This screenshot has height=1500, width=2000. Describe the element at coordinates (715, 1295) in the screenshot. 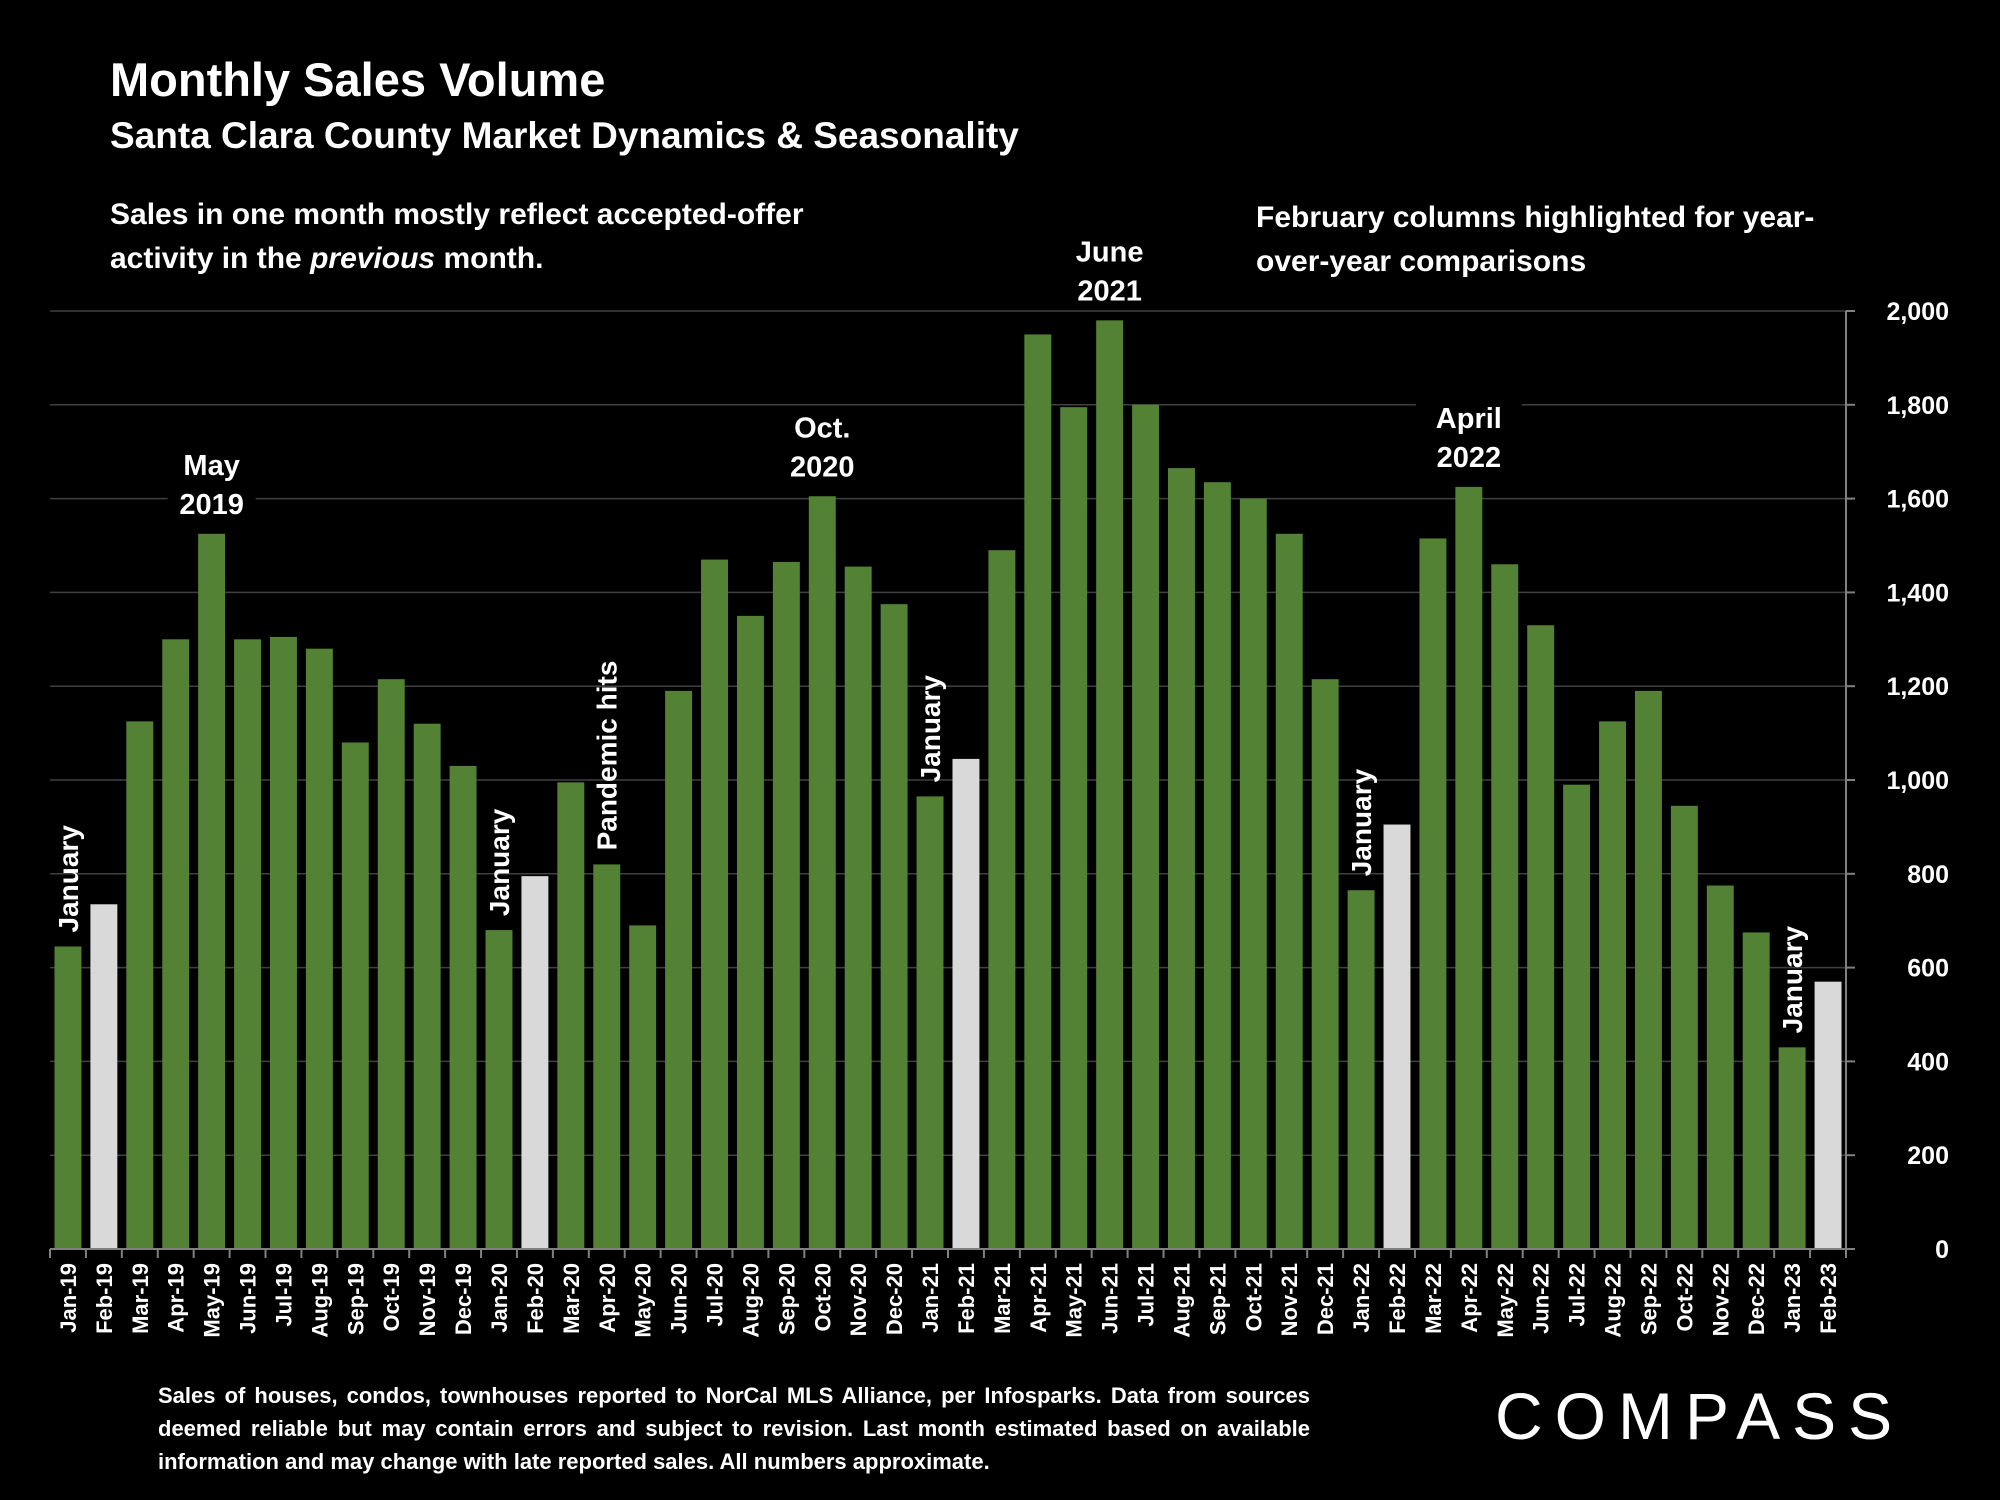

I see `x-tick-label: Jul-20` at that location.